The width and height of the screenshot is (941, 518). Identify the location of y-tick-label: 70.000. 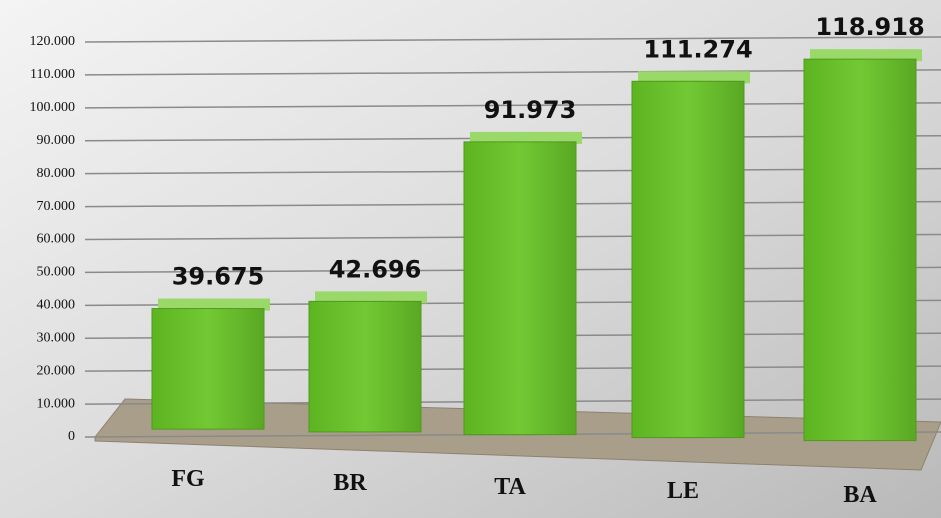
(56, 206).